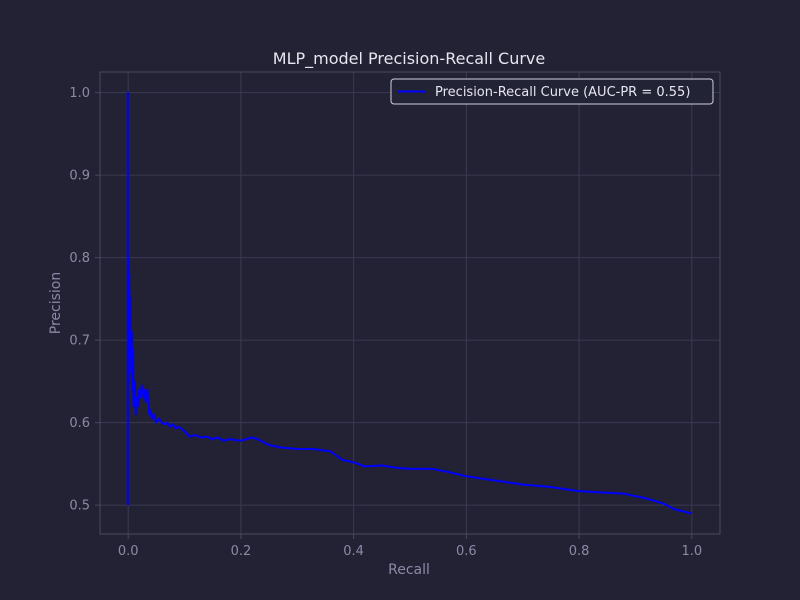 The height and width of the screenshot is (600, 800). I want to click on legend-label: Precision-Recall Curve (AUC-PR = 0.55), so click(562, 92).